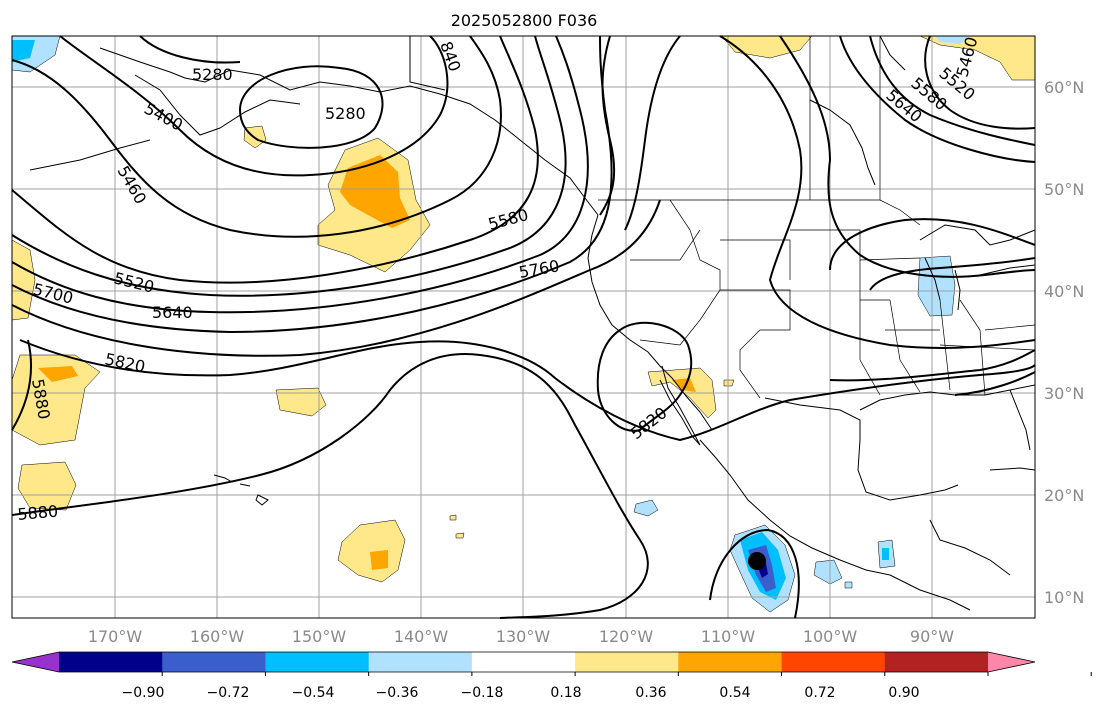 This screenshot has height=712, width=1105. What do you see at coordinates (734, 693) in the screenshot?
I see `colorbar-tick-label: 0.54` at bounding box center [734, 693].